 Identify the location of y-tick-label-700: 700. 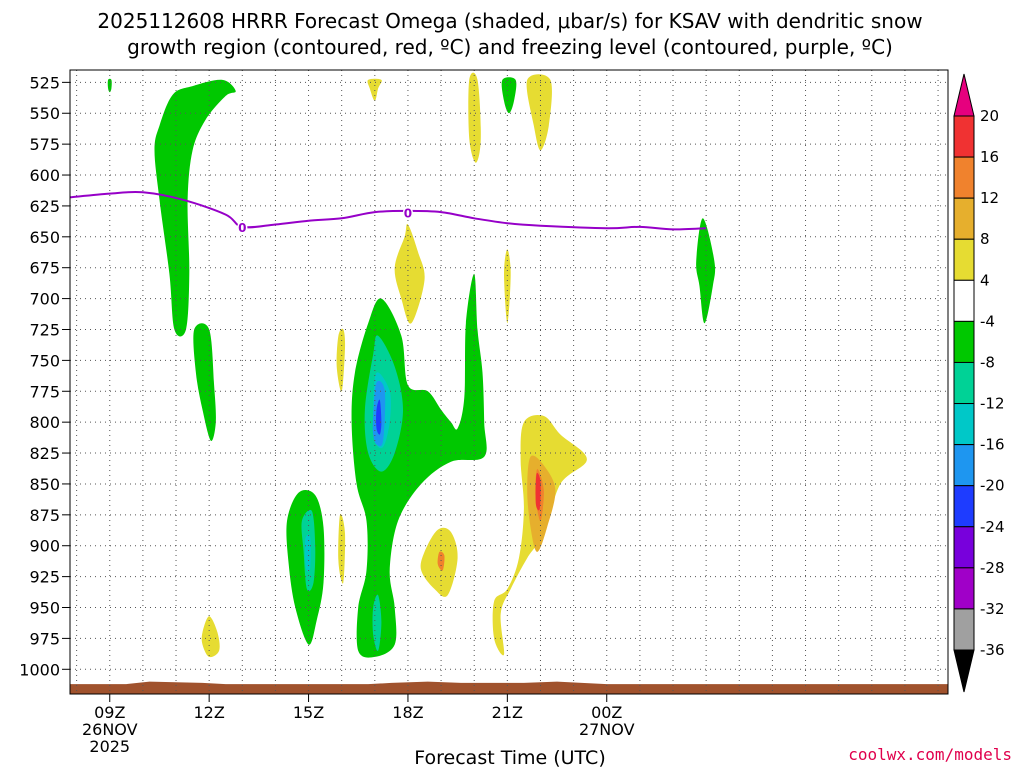
(44, 299).